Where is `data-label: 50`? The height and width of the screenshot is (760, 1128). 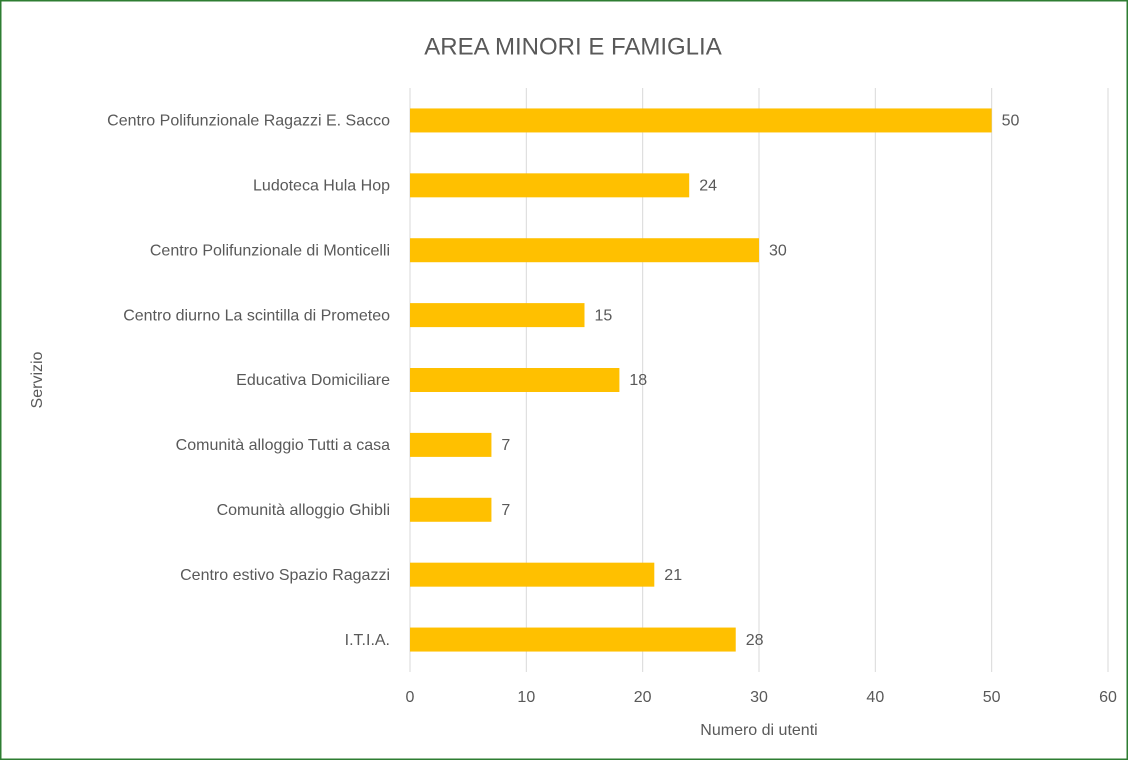
data-label: 50 is located at coordinates (1011, 121).